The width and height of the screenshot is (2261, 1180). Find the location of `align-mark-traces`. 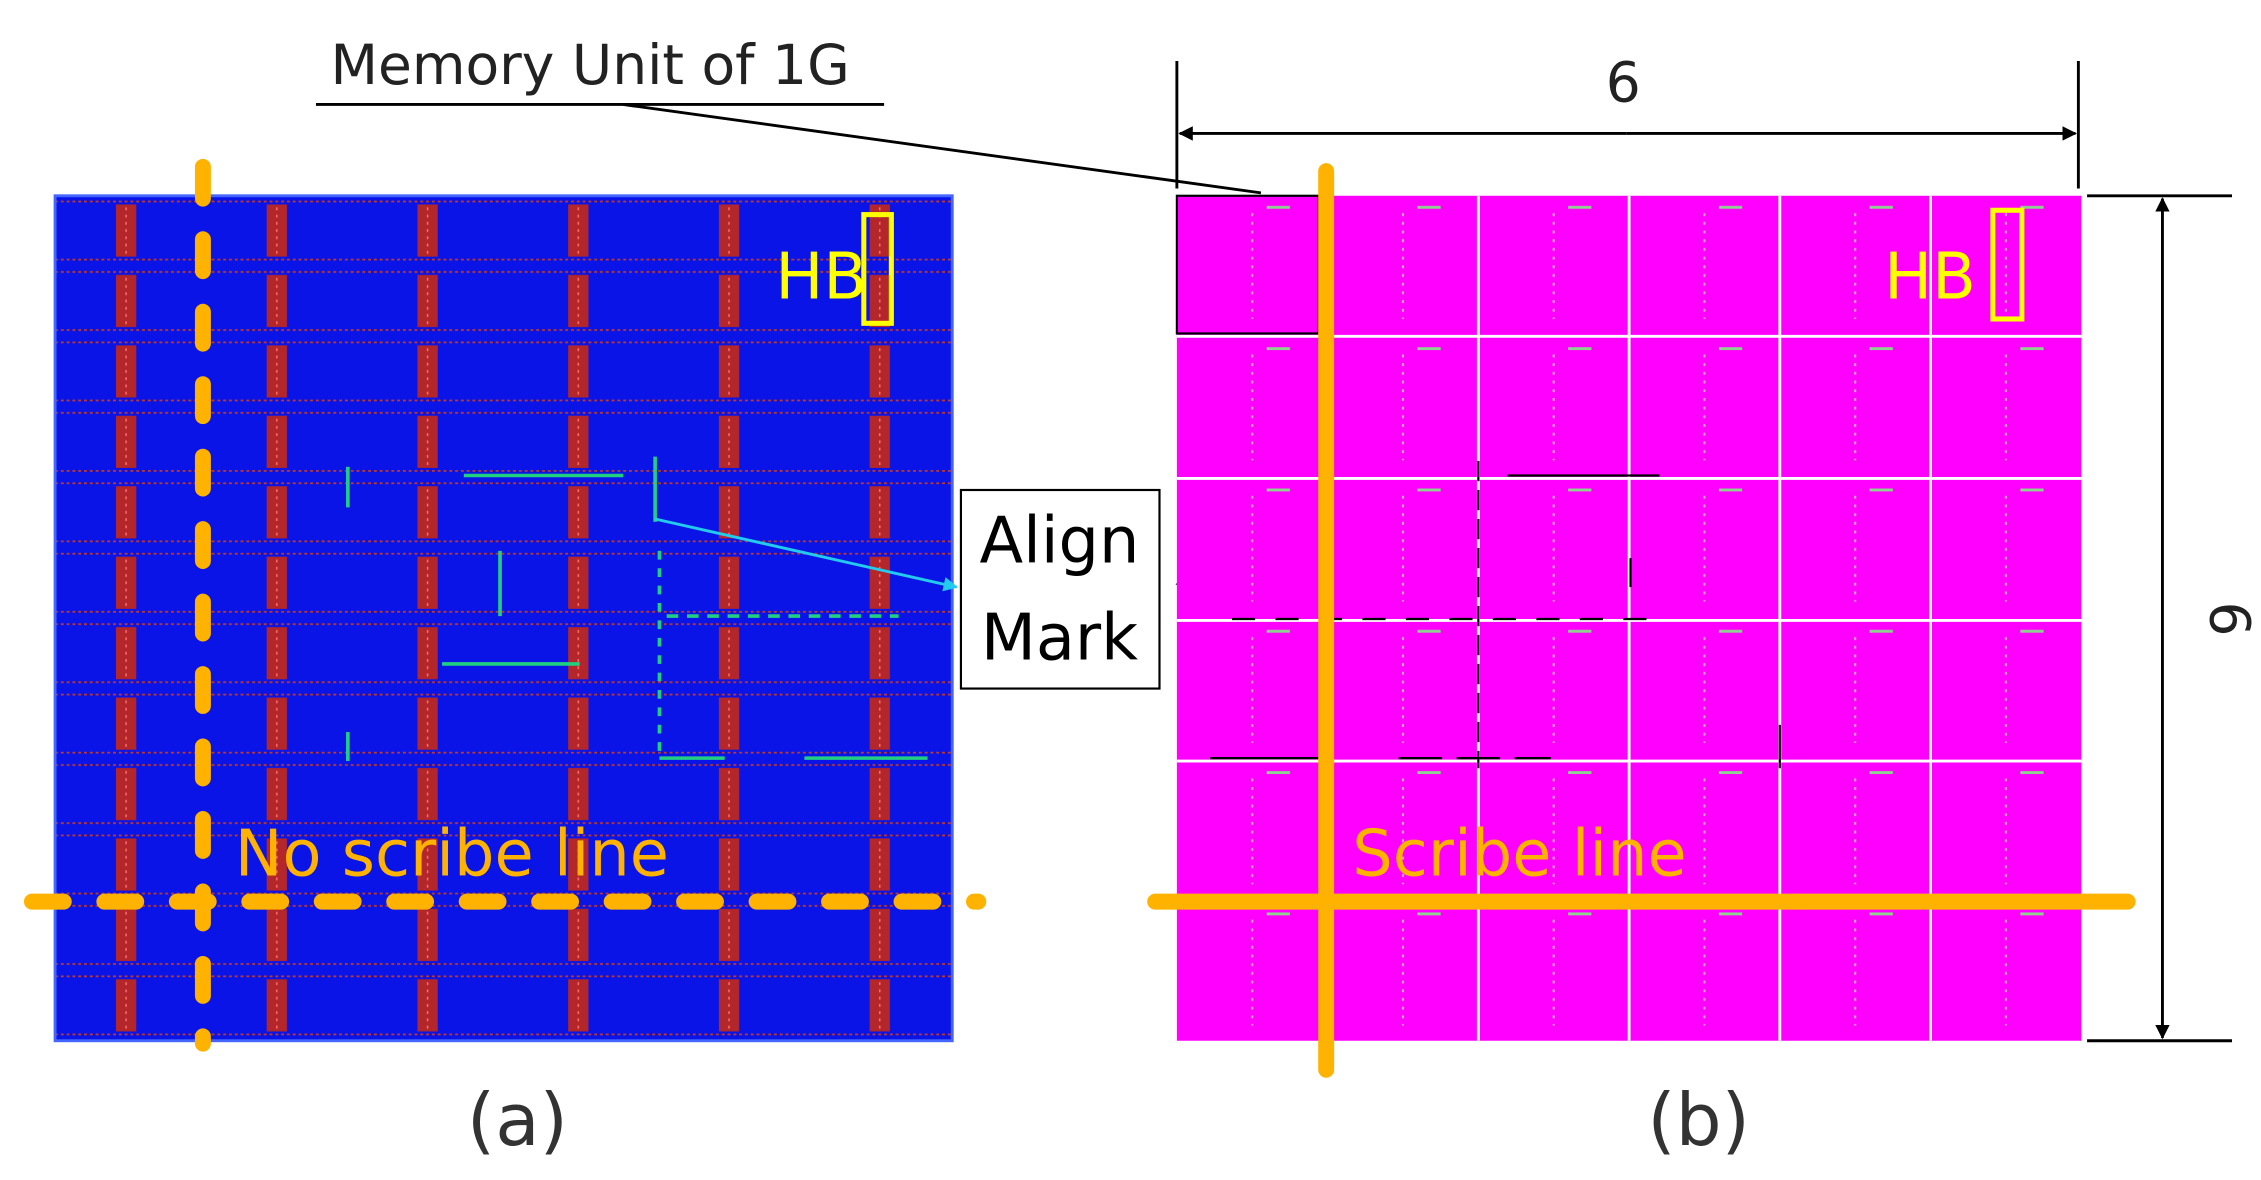

align-mark-traces is located at coordinates (637, 609).